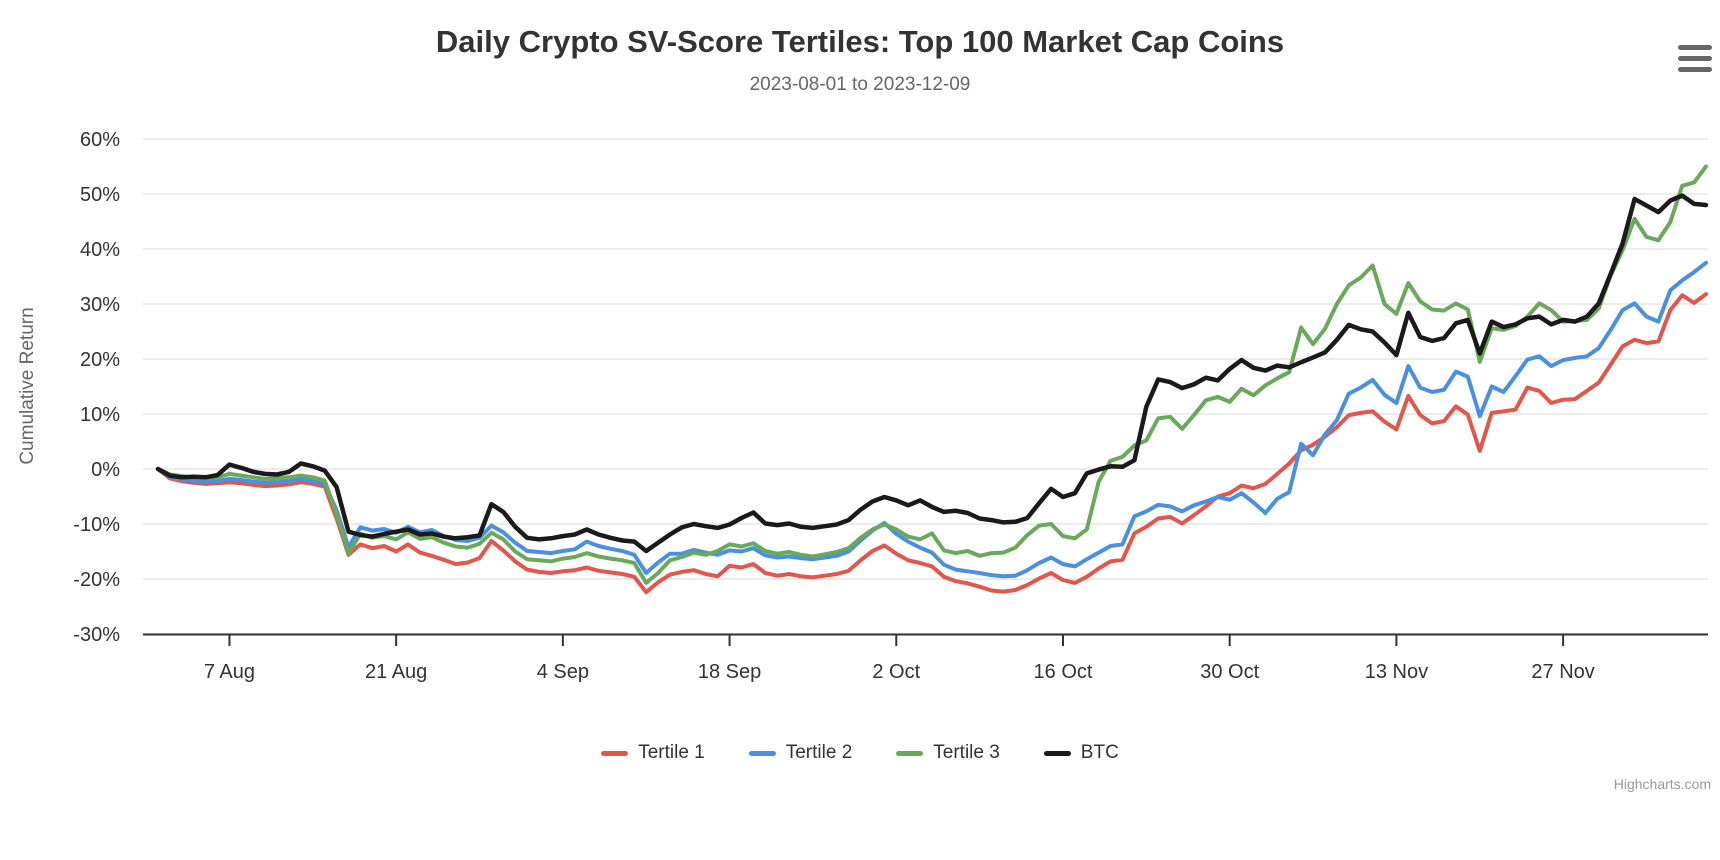 The image size is (1720, 860). Describe the element at coordinates (1562, 672) in the screenshot. I see `x-tick-label: 27 Nov` at that location.